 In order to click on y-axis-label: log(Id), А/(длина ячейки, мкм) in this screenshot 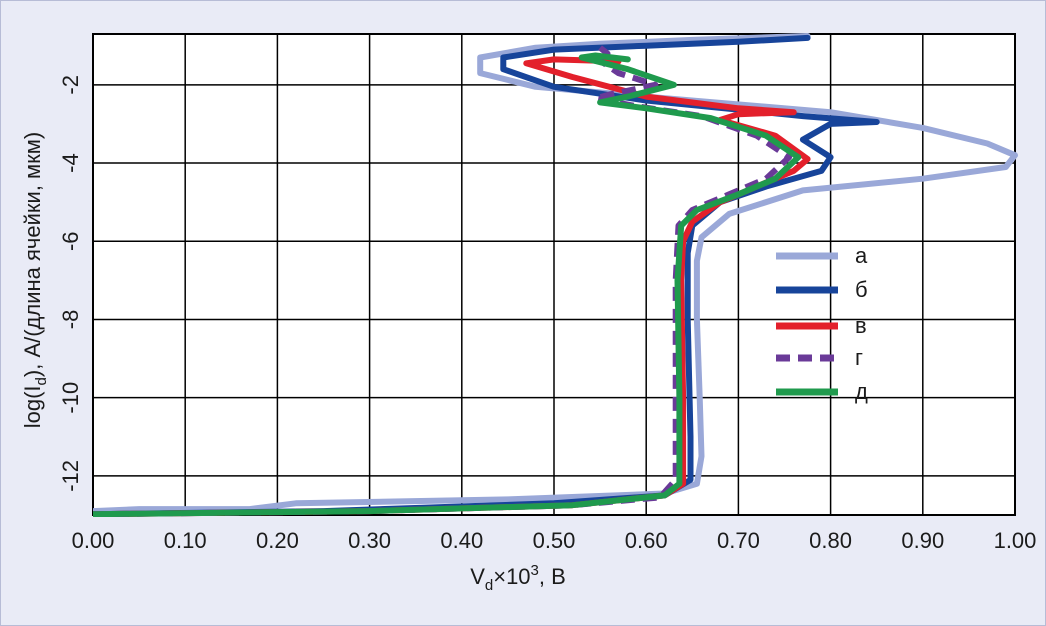, I will do `click(35, 280)`.